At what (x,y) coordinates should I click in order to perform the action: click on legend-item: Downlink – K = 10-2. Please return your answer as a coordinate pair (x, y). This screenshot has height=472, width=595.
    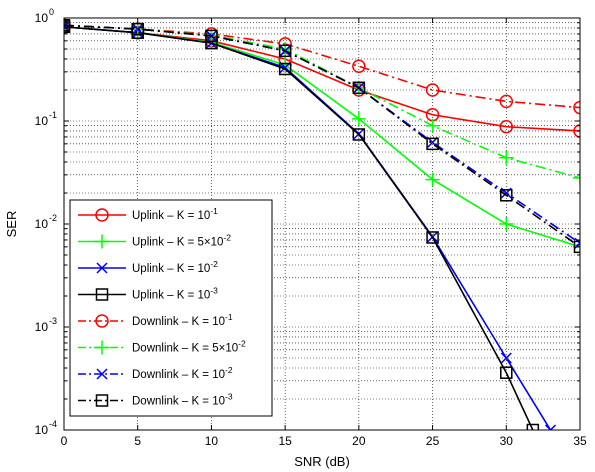
    Looking at the image, I should click on (155, 373).